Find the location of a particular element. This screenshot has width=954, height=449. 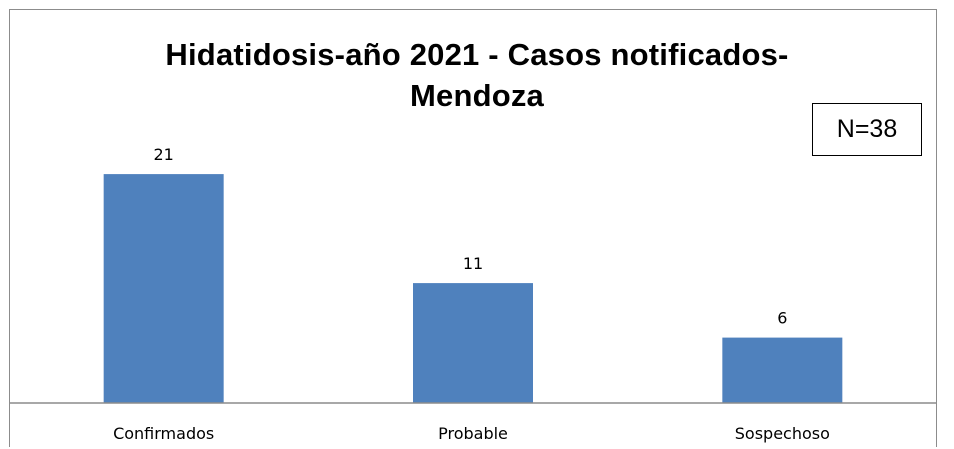

value-label-sospechoso: 6 is located at coordinates (782, 318).